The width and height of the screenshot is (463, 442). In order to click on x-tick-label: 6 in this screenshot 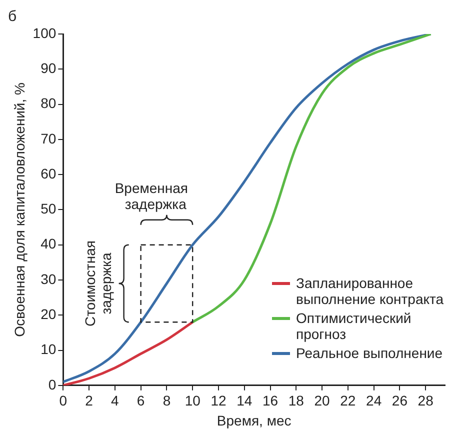, I will do `click(140, 400)`.